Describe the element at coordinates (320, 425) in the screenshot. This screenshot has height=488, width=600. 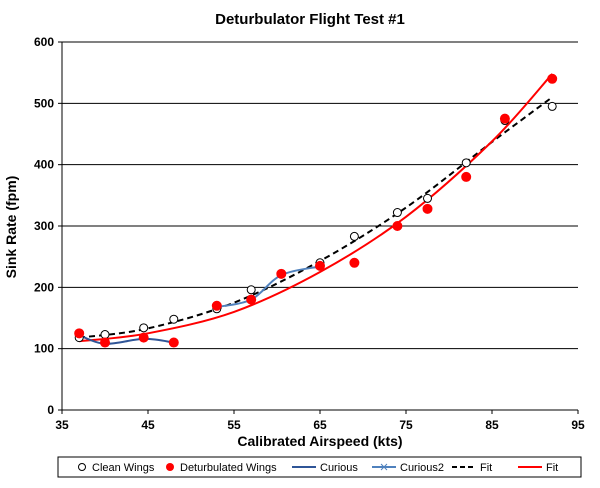
I see `x-tick-label: 65` at that location.